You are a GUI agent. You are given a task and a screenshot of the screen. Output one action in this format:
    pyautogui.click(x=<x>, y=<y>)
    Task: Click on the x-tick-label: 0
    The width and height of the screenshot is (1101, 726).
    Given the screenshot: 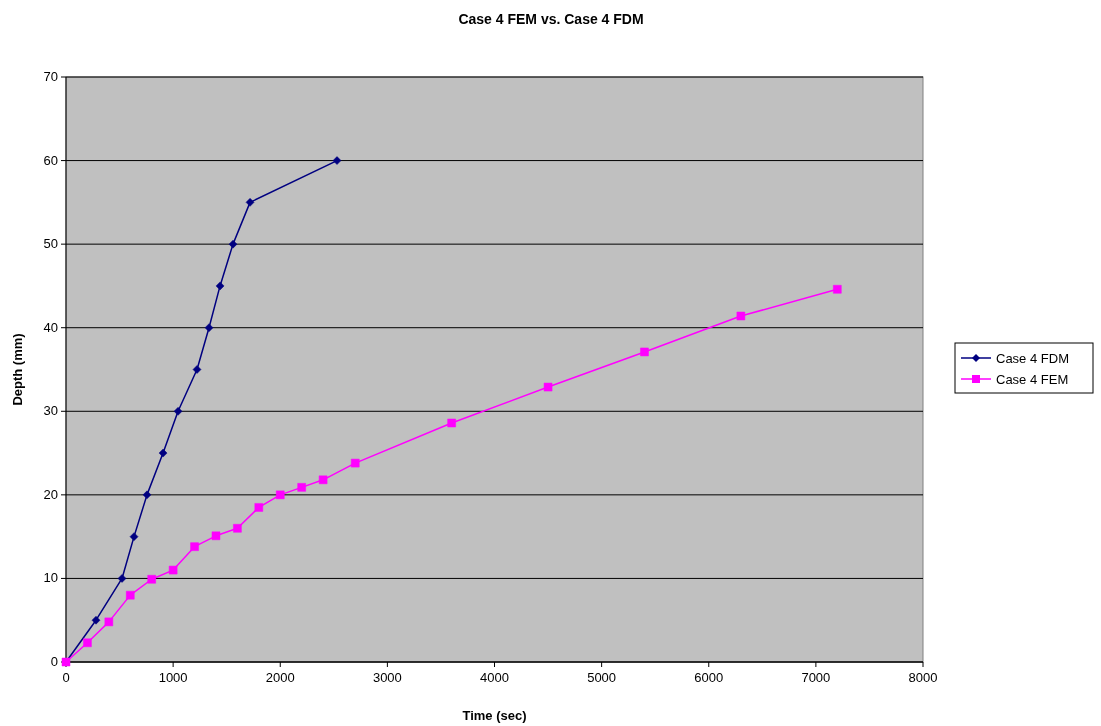 What is the action you would take?
    pyautogui.click(x=66, y=677)
    